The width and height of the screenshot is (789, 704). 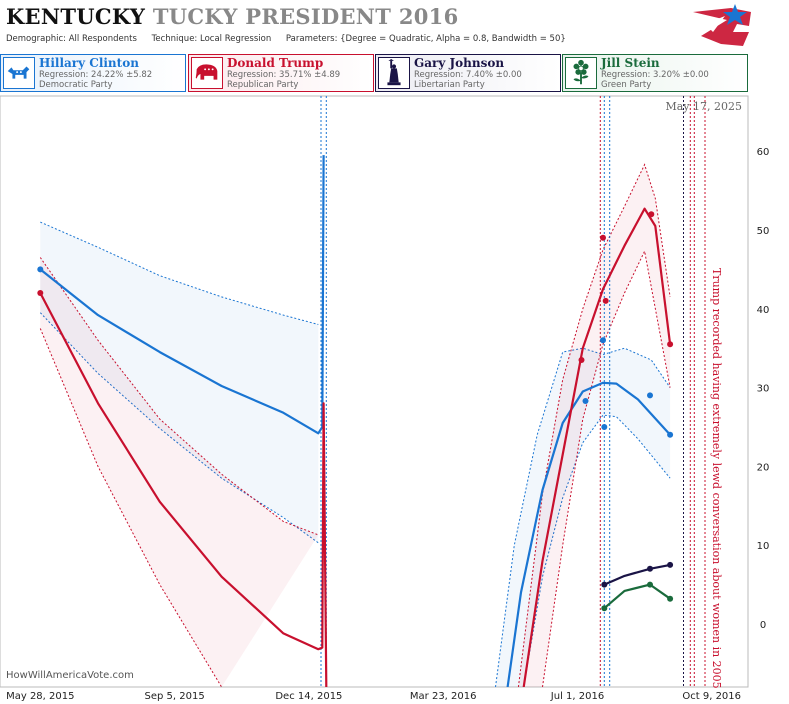 I want to click on candidate-name: Jill Stein, so click(x=630, y=63).